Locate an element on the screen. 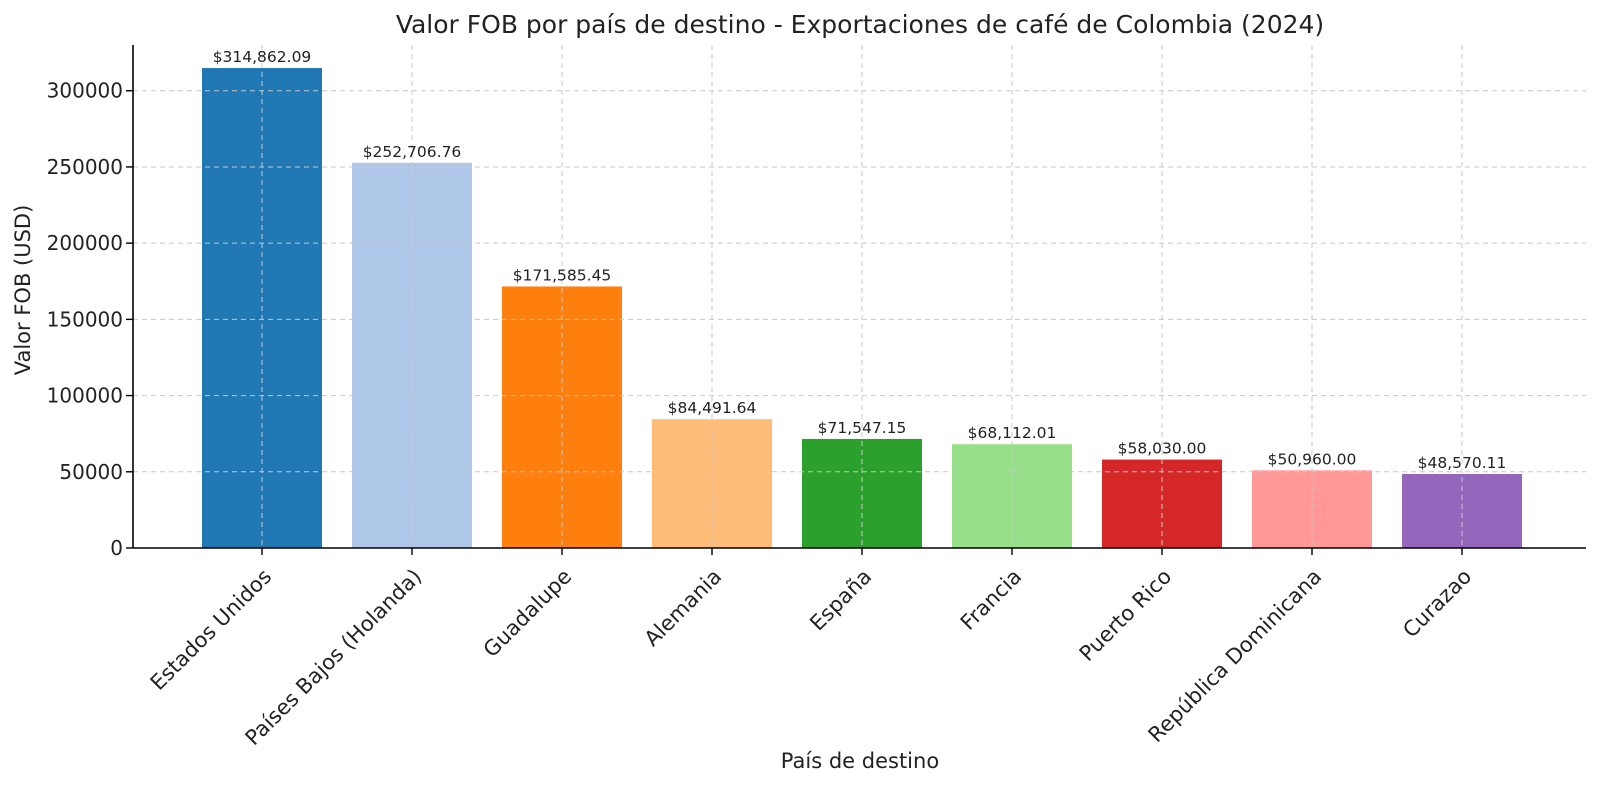 The height and width of the screenshot is (794, 1600). x-tick-label: Puerto Rico is located at coordinates (1126, 615).